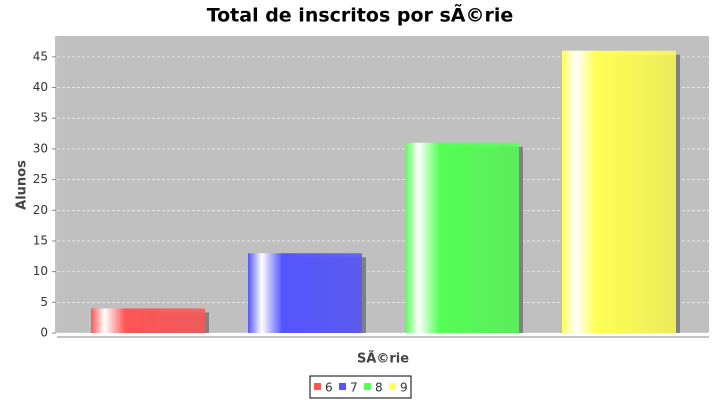 Image resolution: width=720 pixels, height=400 pixels. What do you see at coordinates (360, 387) in the screenshot?
I see `legend-box` at bounding box center [360, 387].